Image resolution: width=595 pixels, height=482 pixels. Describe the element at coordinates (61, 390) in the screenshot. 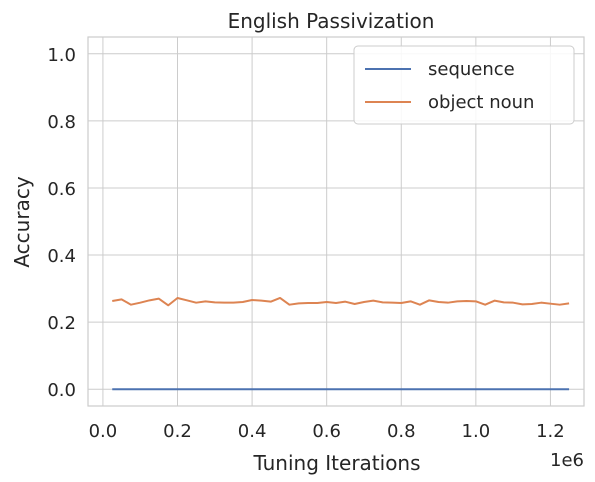

I see `y-tick-label: 0.0` at that location.